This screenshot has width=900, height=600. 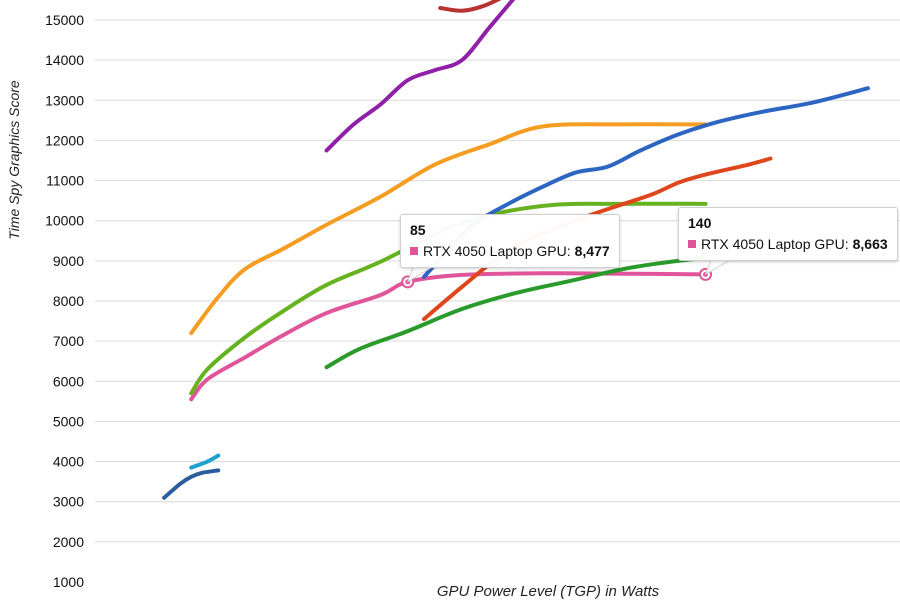 What do you see at coordinates (788, 234) in the screenshot?
I see `tooltip-140w: 140 RTX 4050 Laptop GPU: 8,663` at bounding box center [788, 234].